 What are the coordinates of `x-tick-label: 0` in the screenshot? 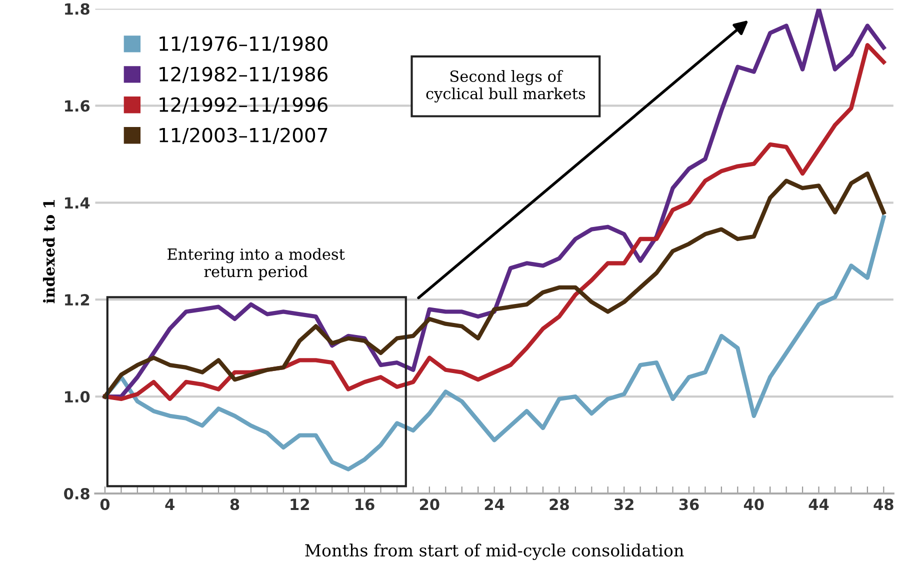 It's located at (105, 504).